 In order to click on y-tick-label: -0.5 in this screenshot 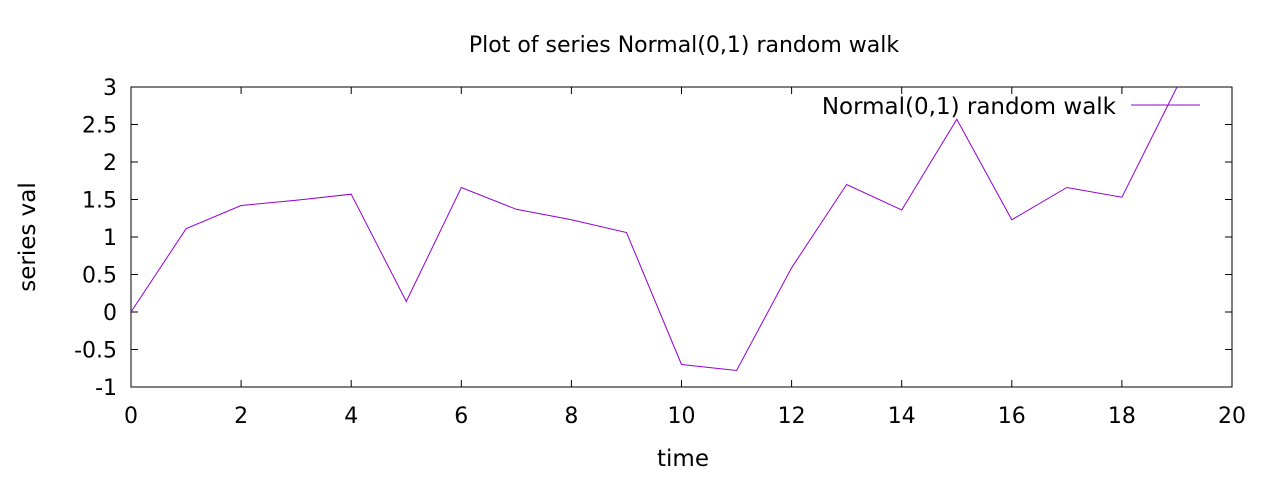, I will do `click(95, 351)`.